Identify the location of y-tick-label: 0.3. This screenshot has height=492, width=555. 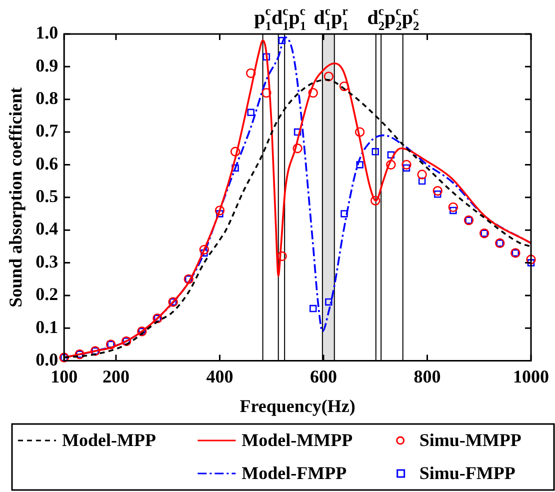
(47, 261).